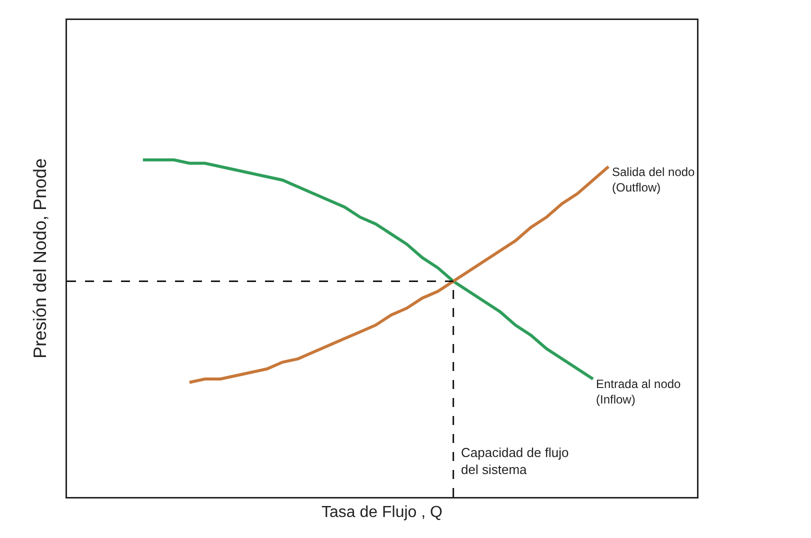 The height and width of the screenshot is (538, 811). Describe the element at coordinates (40, 258) in the screenshot. I see `y-axis-title: Presión del Nodo, Pnode` at that location.